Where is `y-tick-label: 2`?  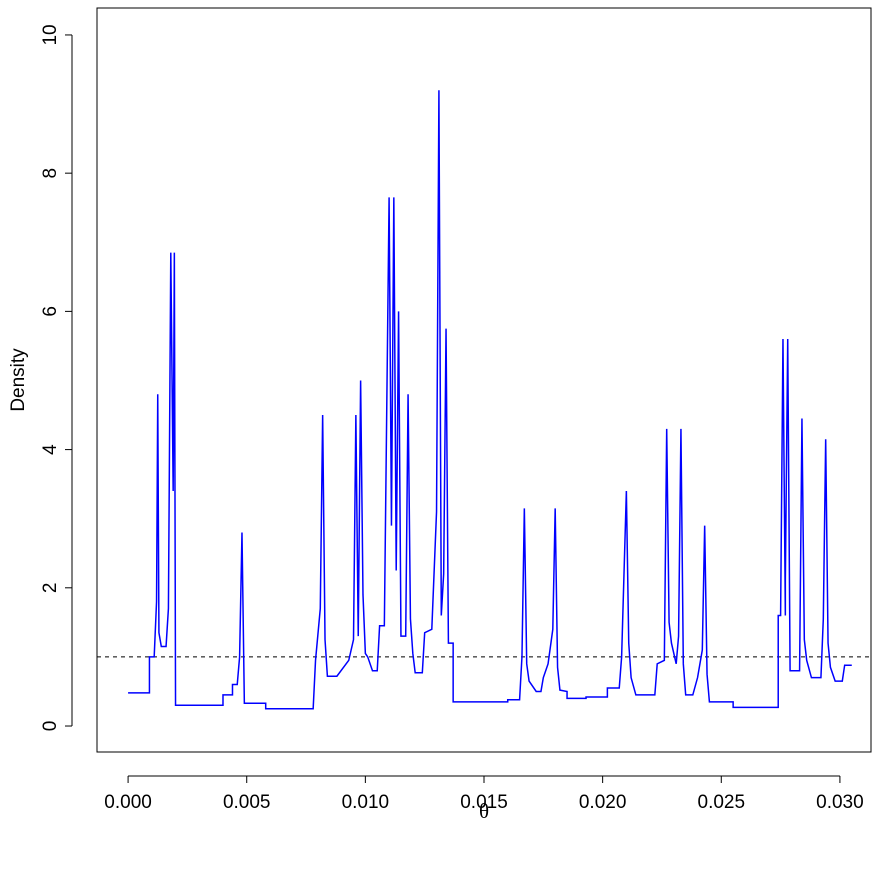 y-tick-label: 2 is located at coordinates (50, 588).